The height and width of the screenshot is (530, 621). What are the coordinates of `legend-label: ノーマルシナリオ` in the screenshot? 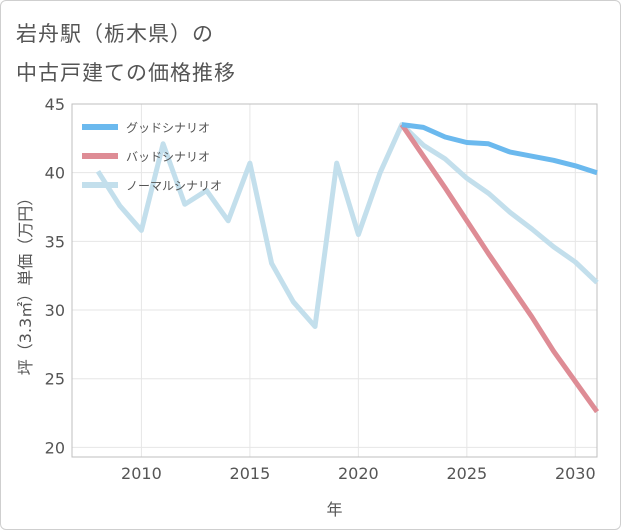 It's located at (174, 186).